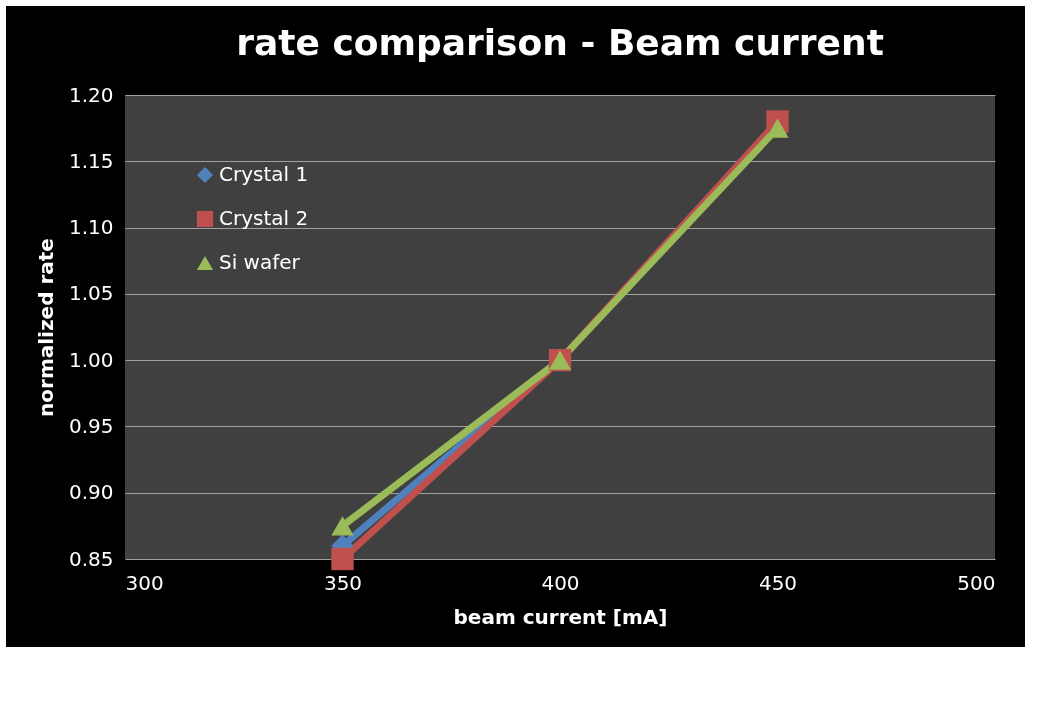 This screenshot has width=1051, height=706. I want to click on y-tick-label: 1.05, so click(91, 293).